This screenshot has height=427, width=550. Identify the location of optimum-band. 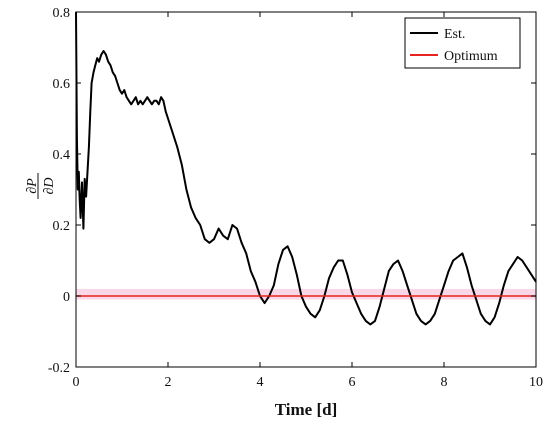
(306, 294).